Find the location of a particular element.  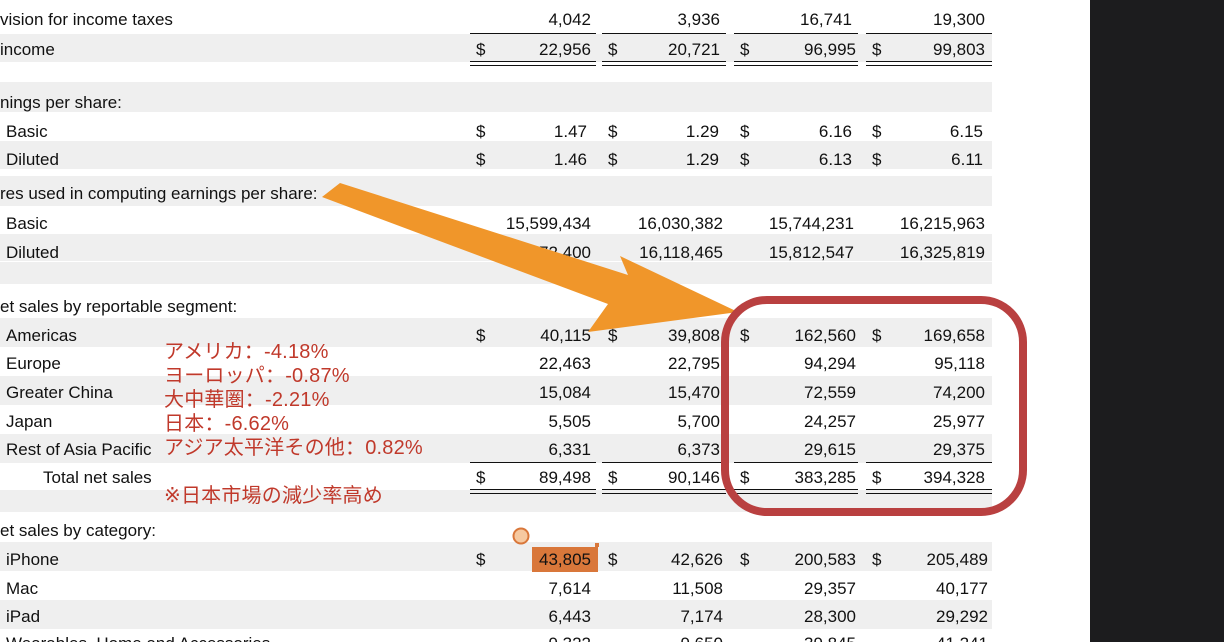

cell-value: 4,042 is located at coordinates (569, 19).